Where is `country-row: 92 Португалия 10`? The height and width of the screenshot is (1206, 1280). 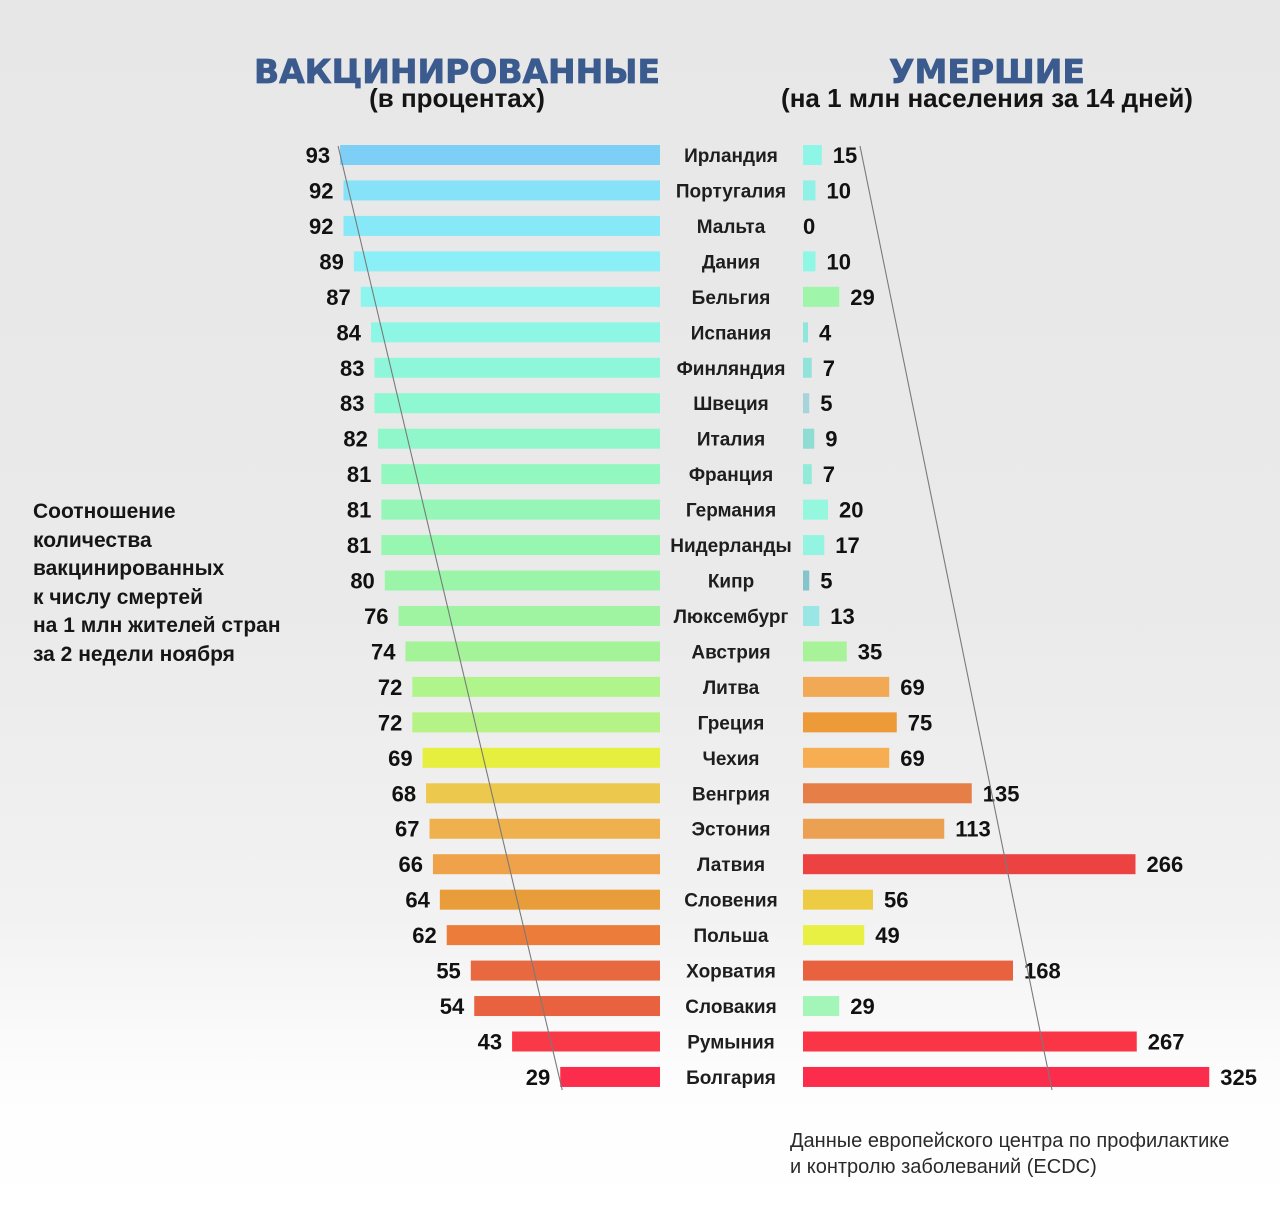 country-row: 92 Португалия 10 is located at coordinates (580, 190).